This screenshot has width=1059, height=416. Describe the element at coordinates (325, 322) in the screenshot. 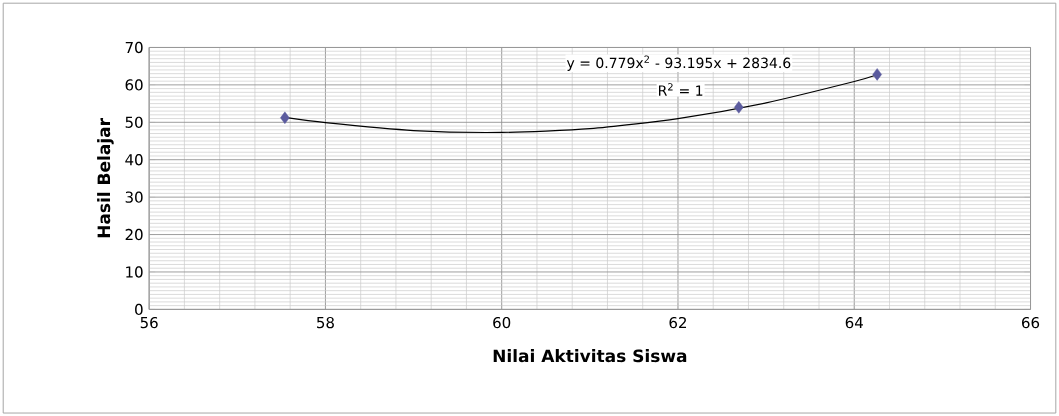

I see `x-tick-label: 58` at that location.